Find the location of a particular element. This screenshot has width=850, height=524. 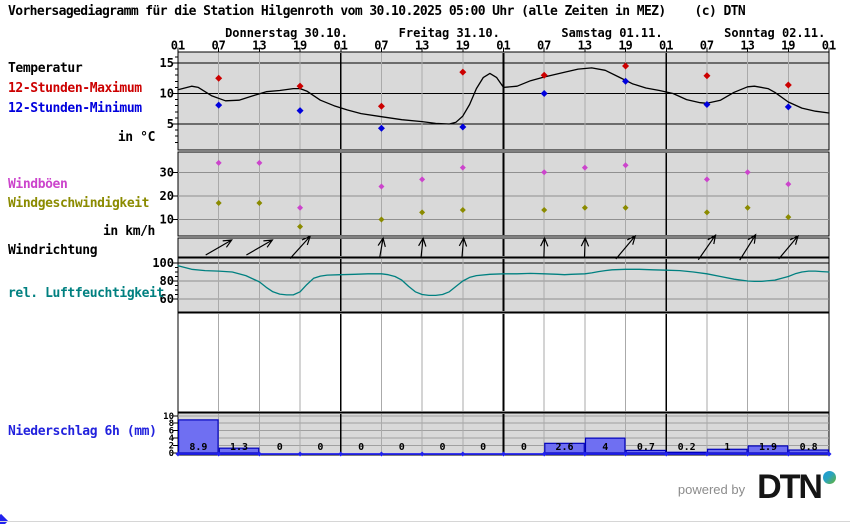

powered-by-text: powered by is located at coordinates (711, 489).